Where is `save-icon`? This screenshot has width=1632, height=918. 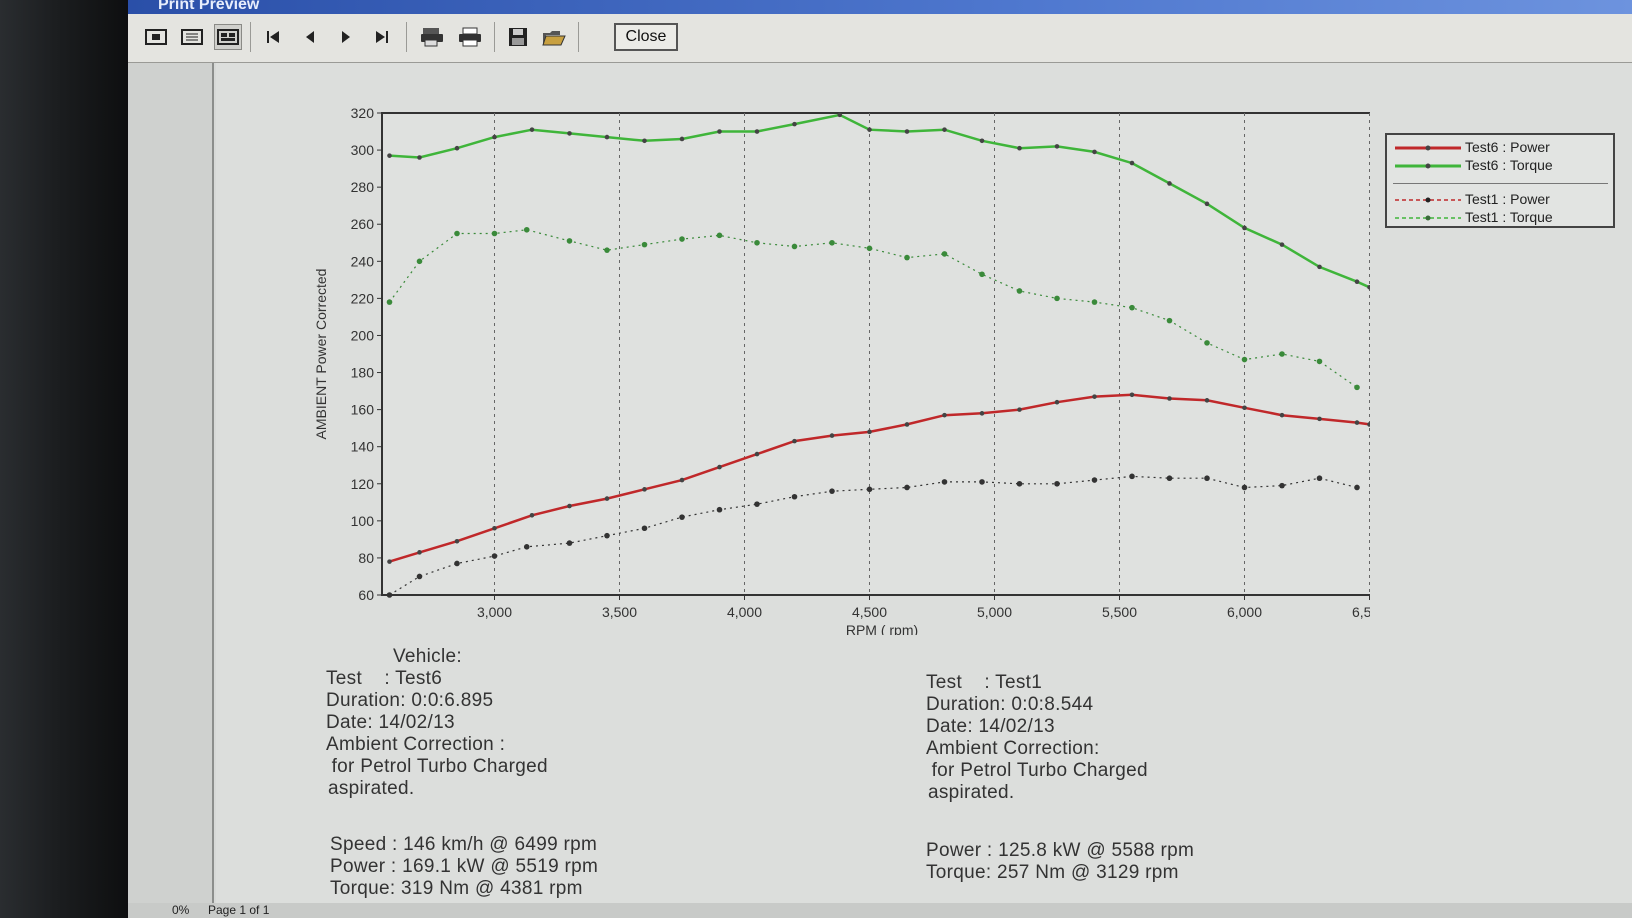
save-icon is located at coordinates (518, 37).